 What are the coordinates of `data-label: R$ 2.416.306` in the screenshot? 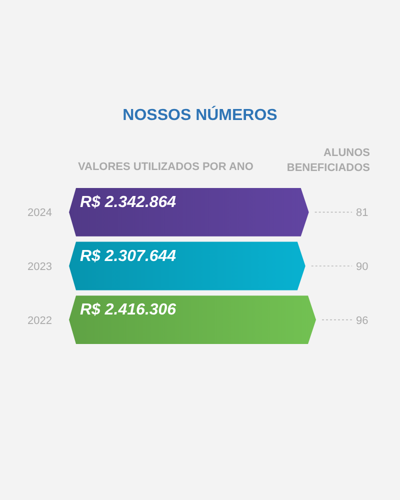 It's located at (128, 310).